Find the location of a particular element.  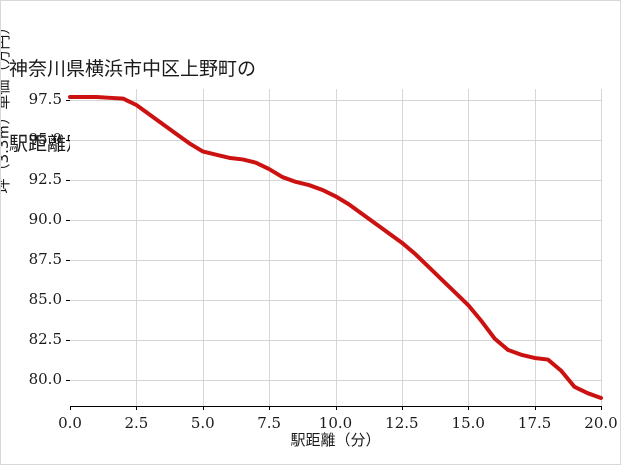

x-tick-label: 2.5 is located at coordinates (136, 423).